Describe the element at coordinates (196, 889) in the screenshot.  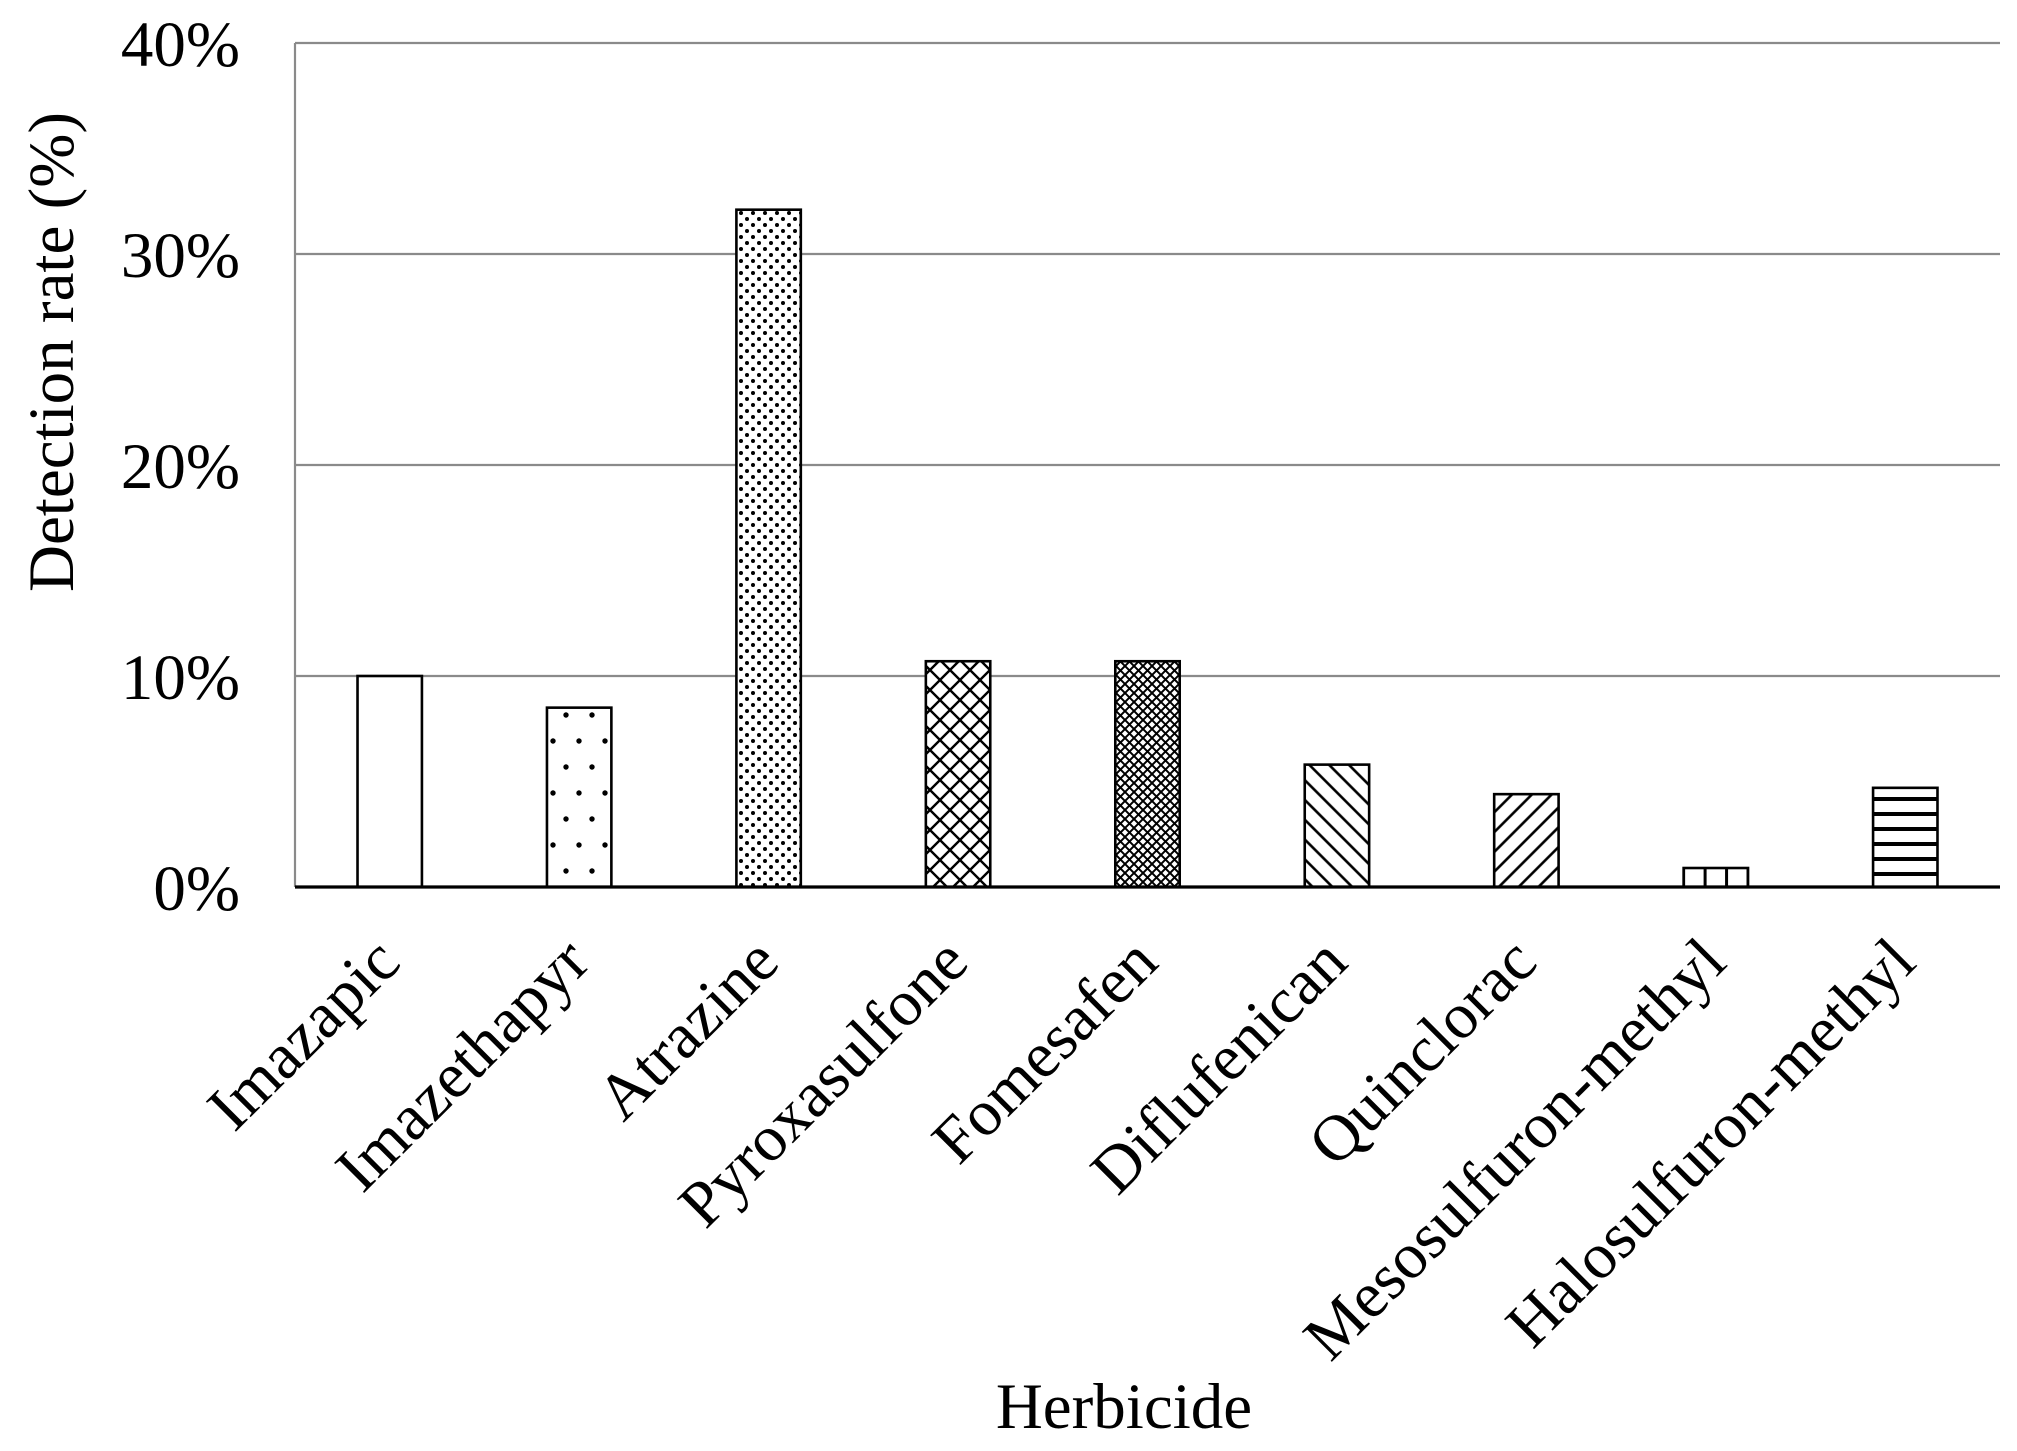
I see `y-tick-label: 0%` at that location.